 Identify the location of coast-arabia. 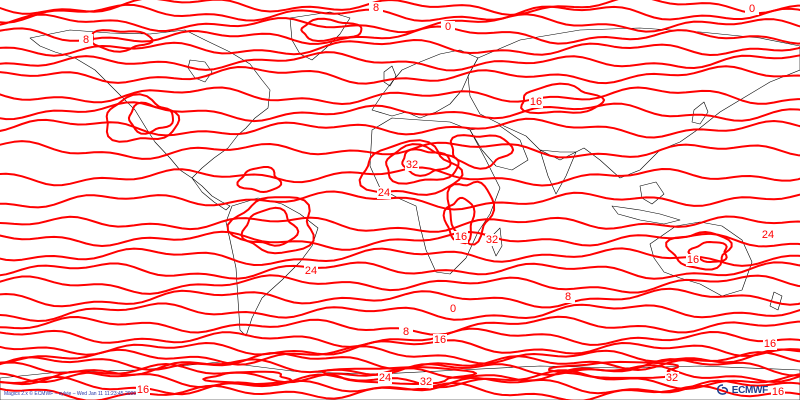
(499, 148).